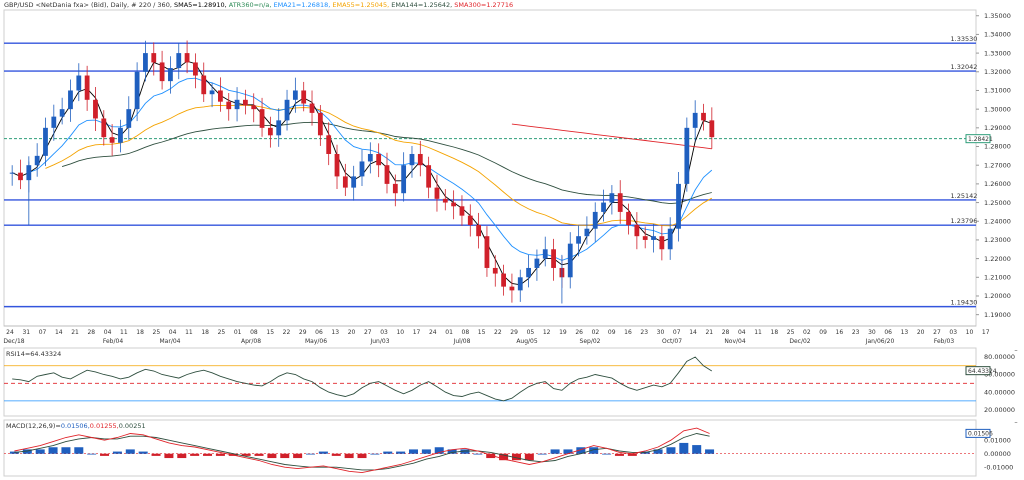 This screenshot has height=480, width=1024. I want to click on x-month-label: Feb/03, so click(944, 341).